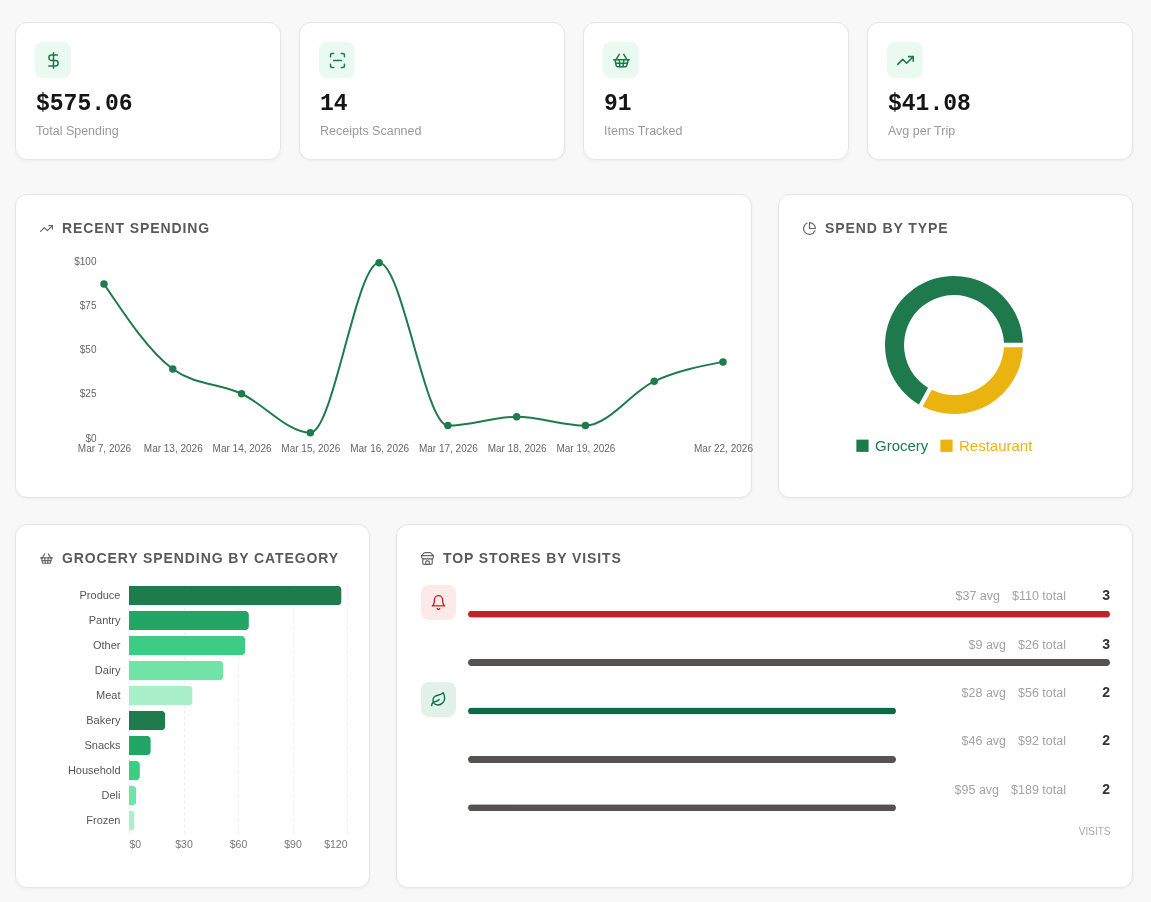 This screenshot has height=902, width=1151. I want to click on chart-title: SPEND BY TYPE, so click(887, 228).